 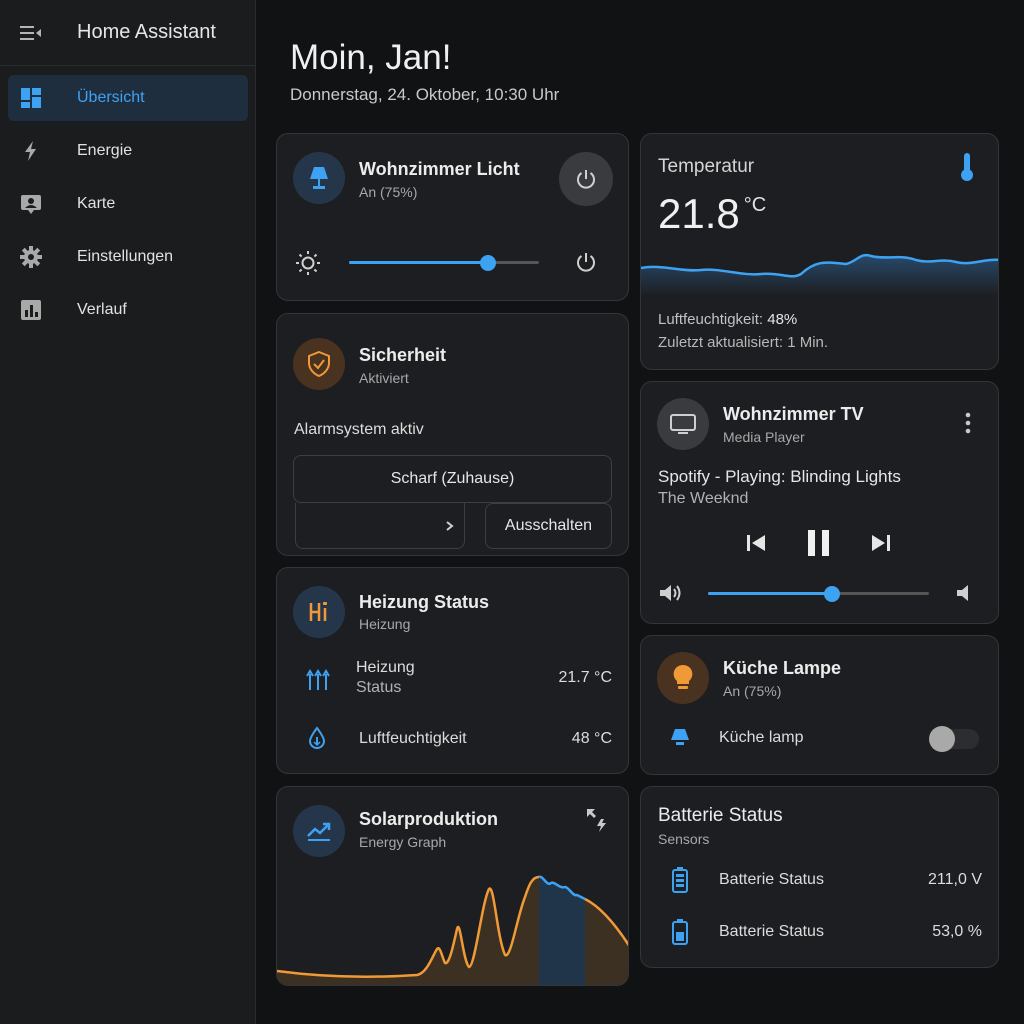 I want to click on temperature-value: 21.8, so click(x=699, y=213).